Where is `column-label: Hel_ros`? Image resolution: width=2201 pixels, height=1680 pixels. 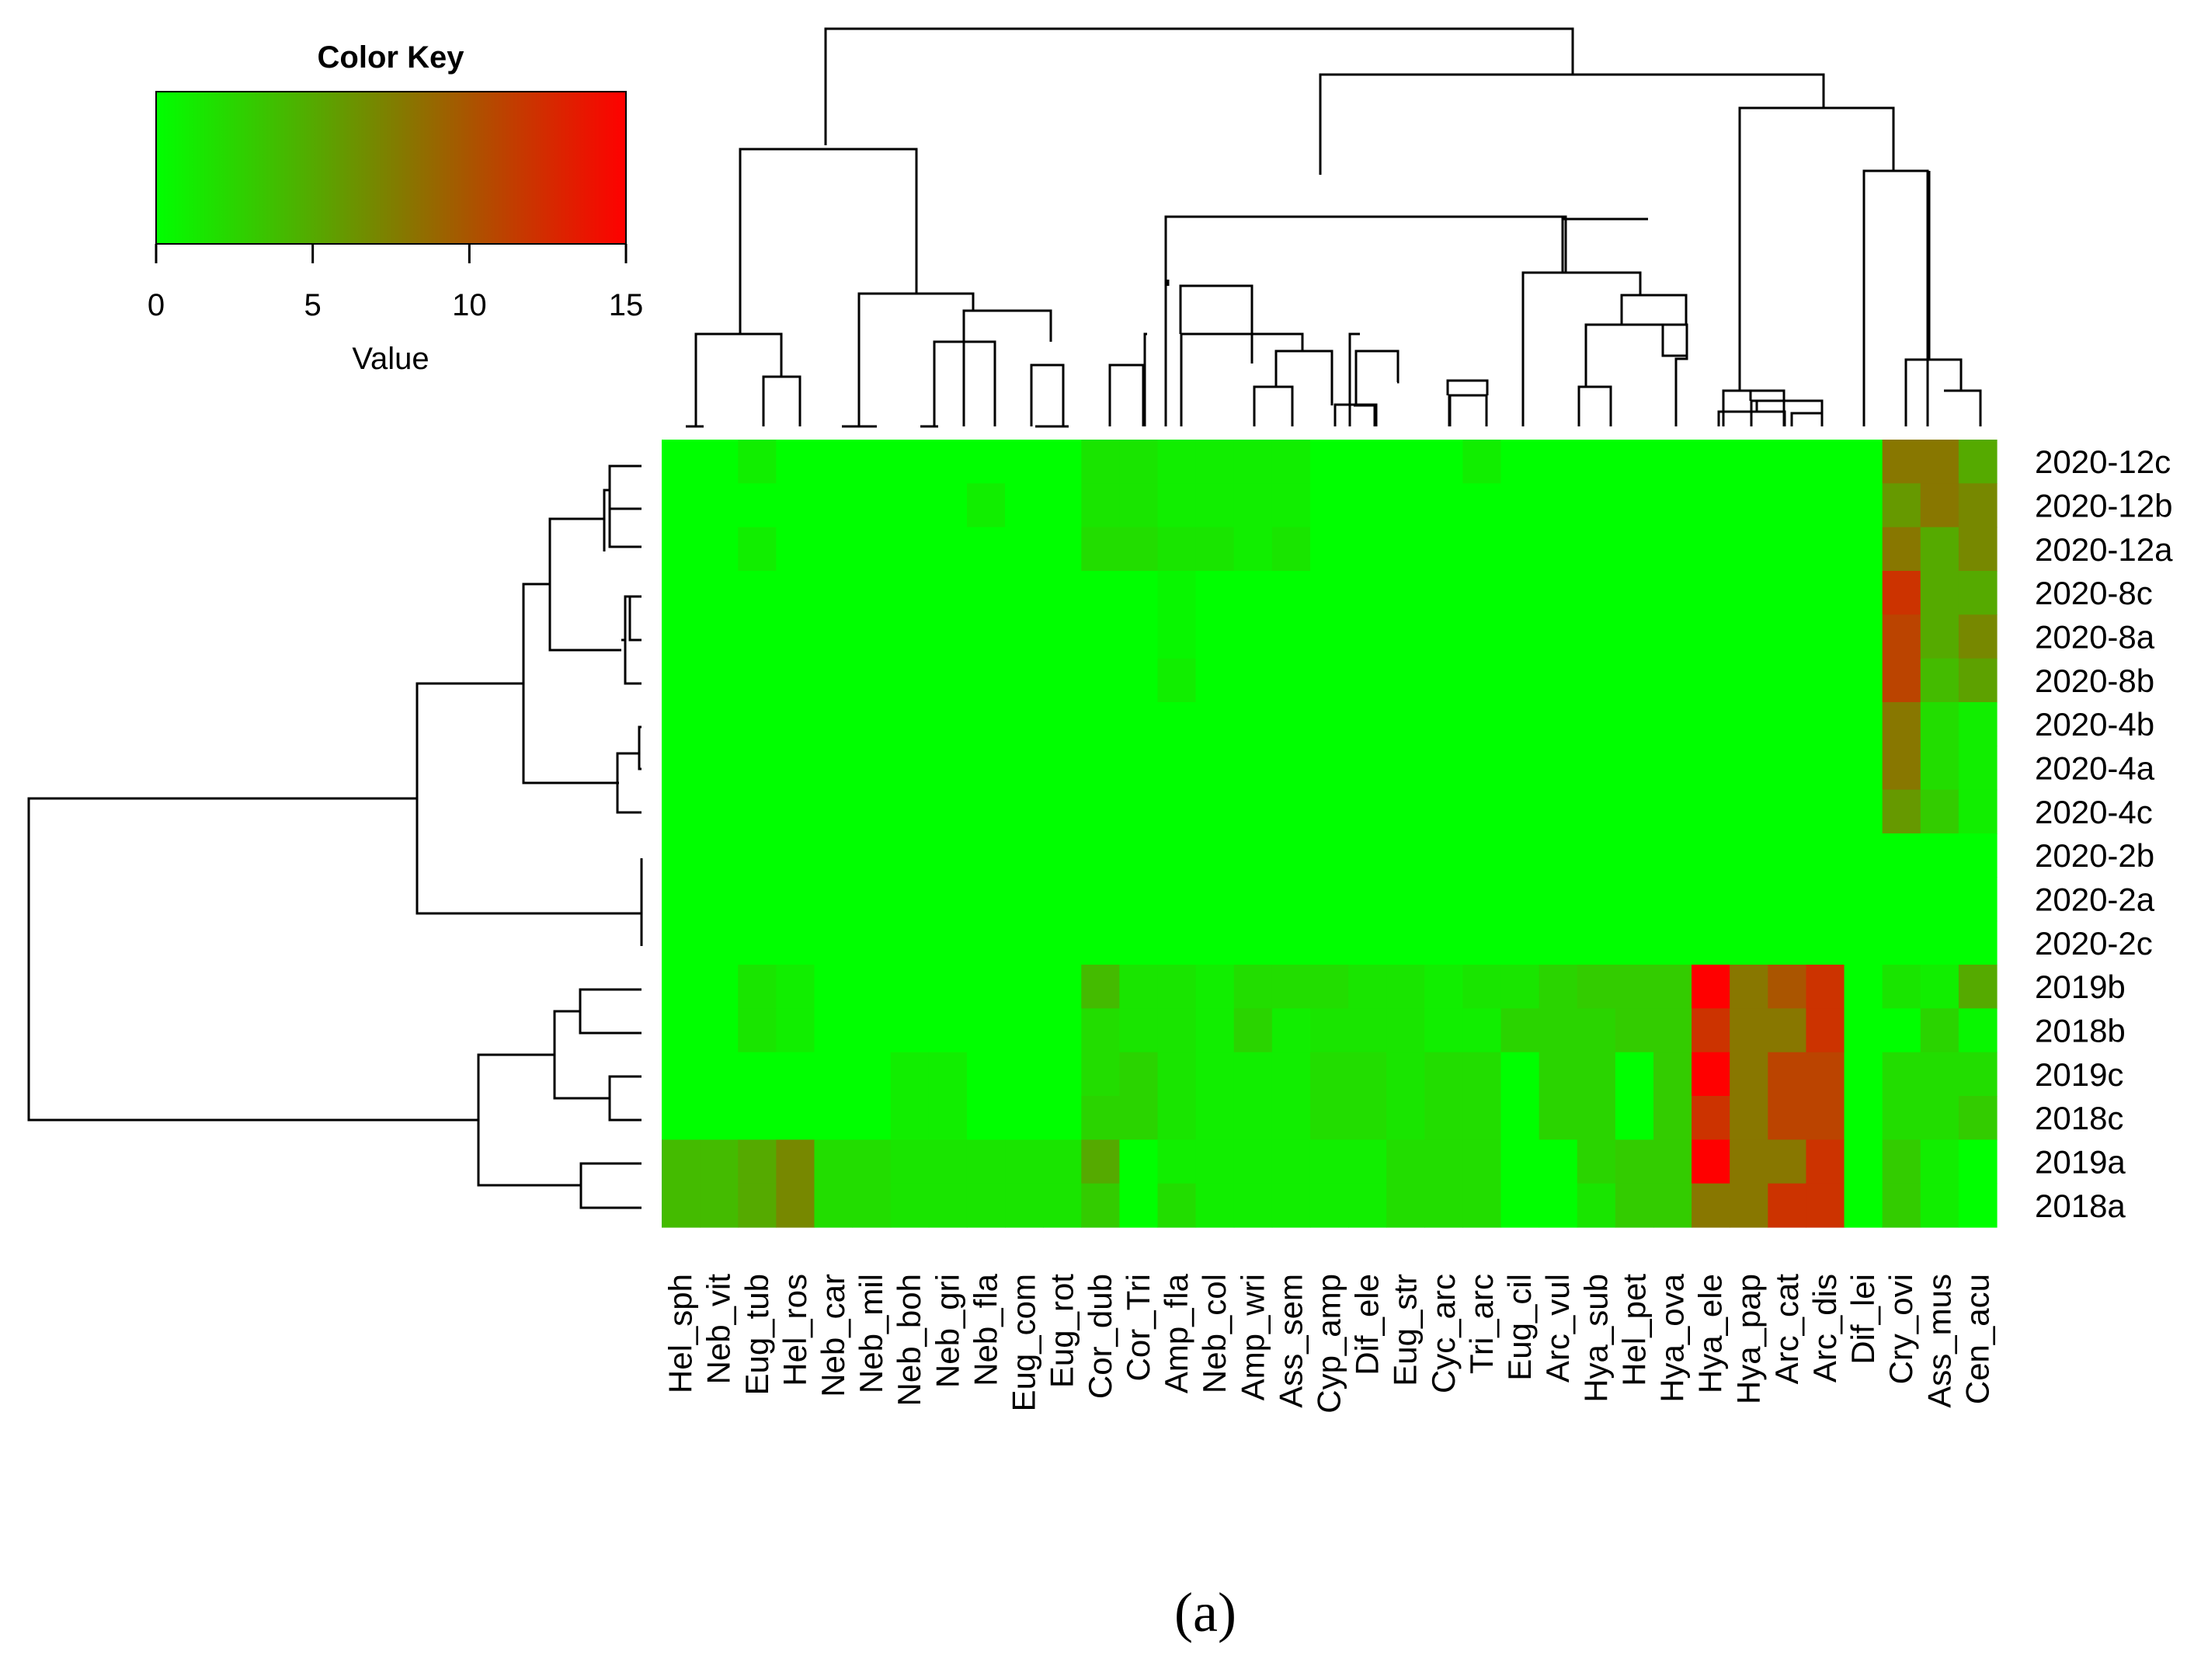
column-label: Hel_ros is located at coordinates (795, 1330).